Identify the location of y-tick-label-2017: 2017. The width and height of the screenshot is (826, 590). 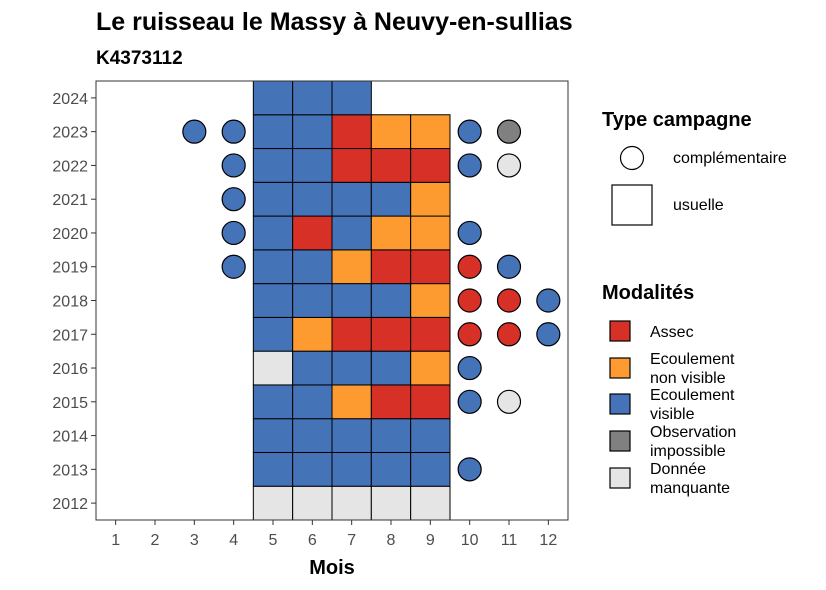
(70, 335).